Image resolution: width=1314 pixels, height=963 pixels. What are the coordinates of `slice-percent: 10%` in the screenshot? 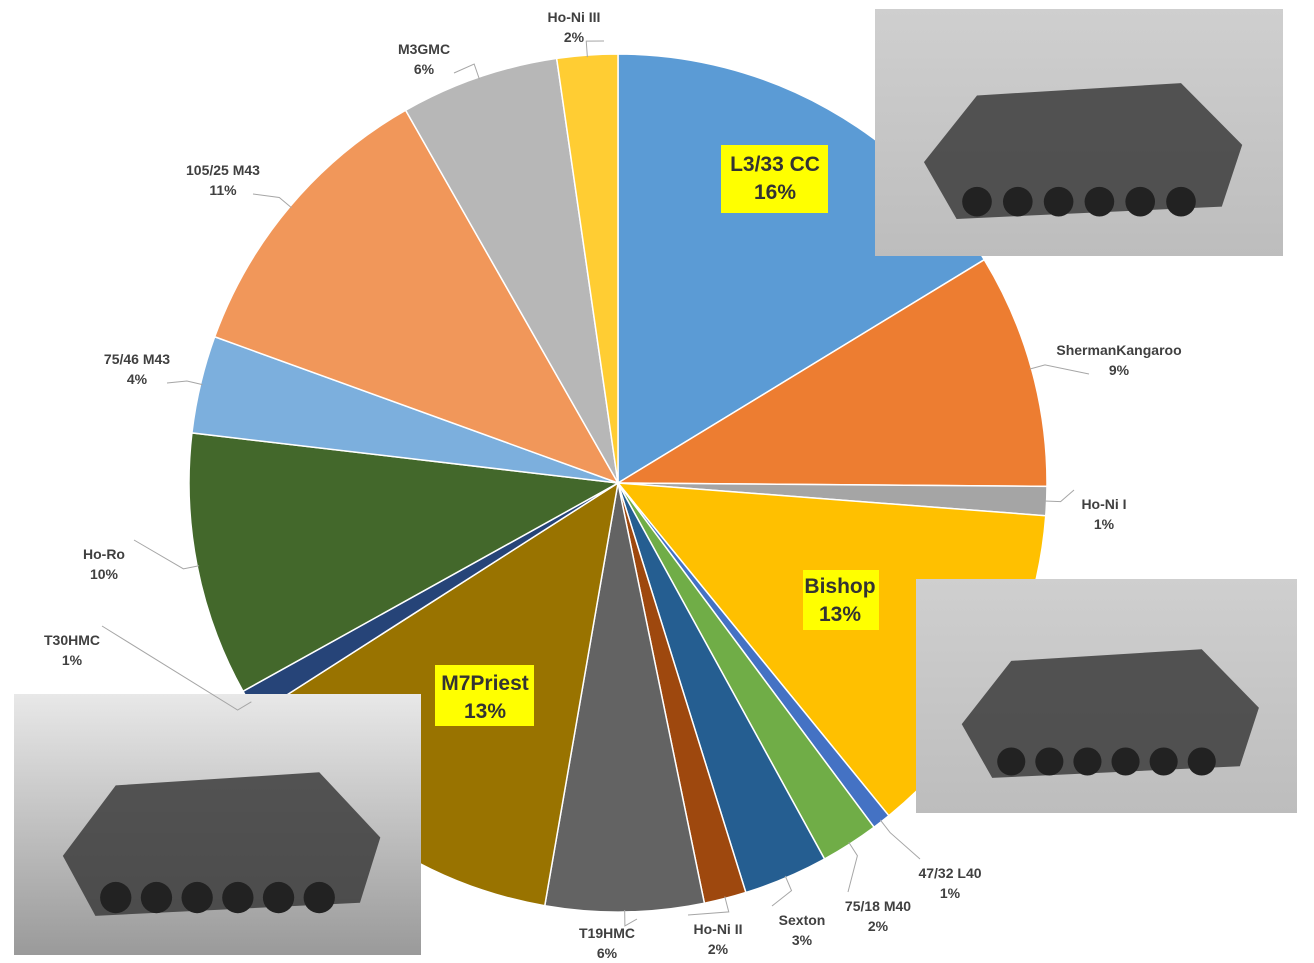 It's located at (104, 574).